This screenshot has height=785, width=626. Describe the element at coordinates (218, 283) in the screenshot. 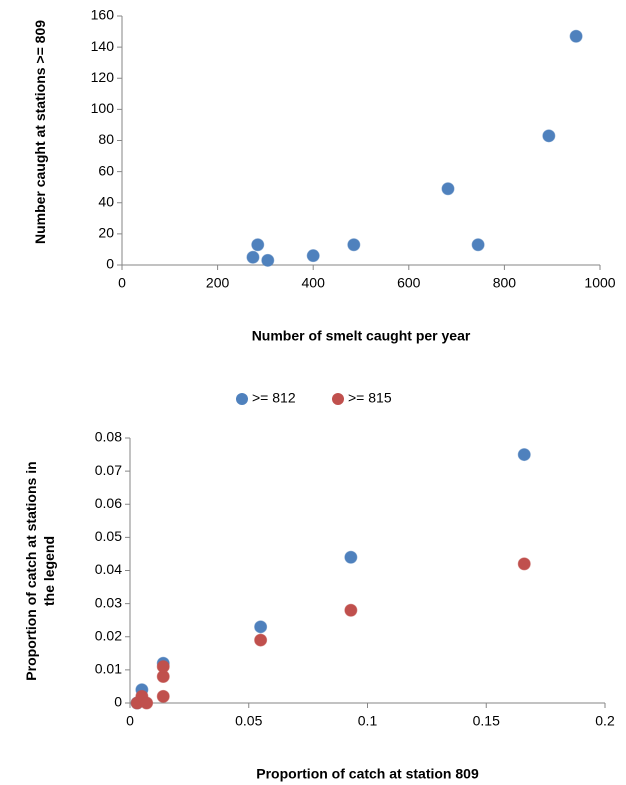

I see `x-tick-label: 200` at that location.